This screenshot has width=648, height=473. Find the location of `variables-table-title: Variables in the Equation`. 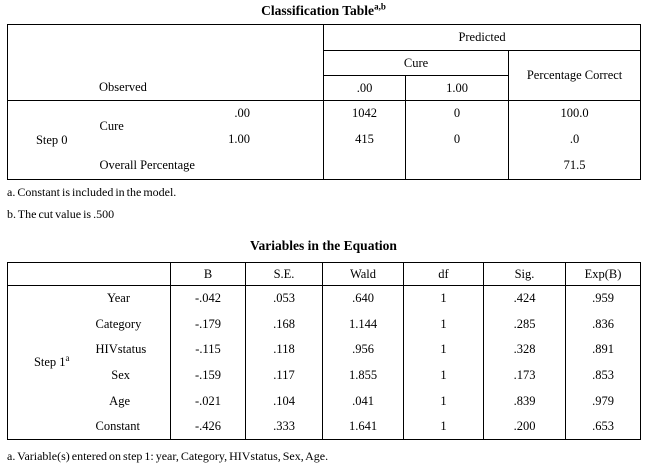

variables-table-title: Variables in the Equation is located at coordinates (323, 245).